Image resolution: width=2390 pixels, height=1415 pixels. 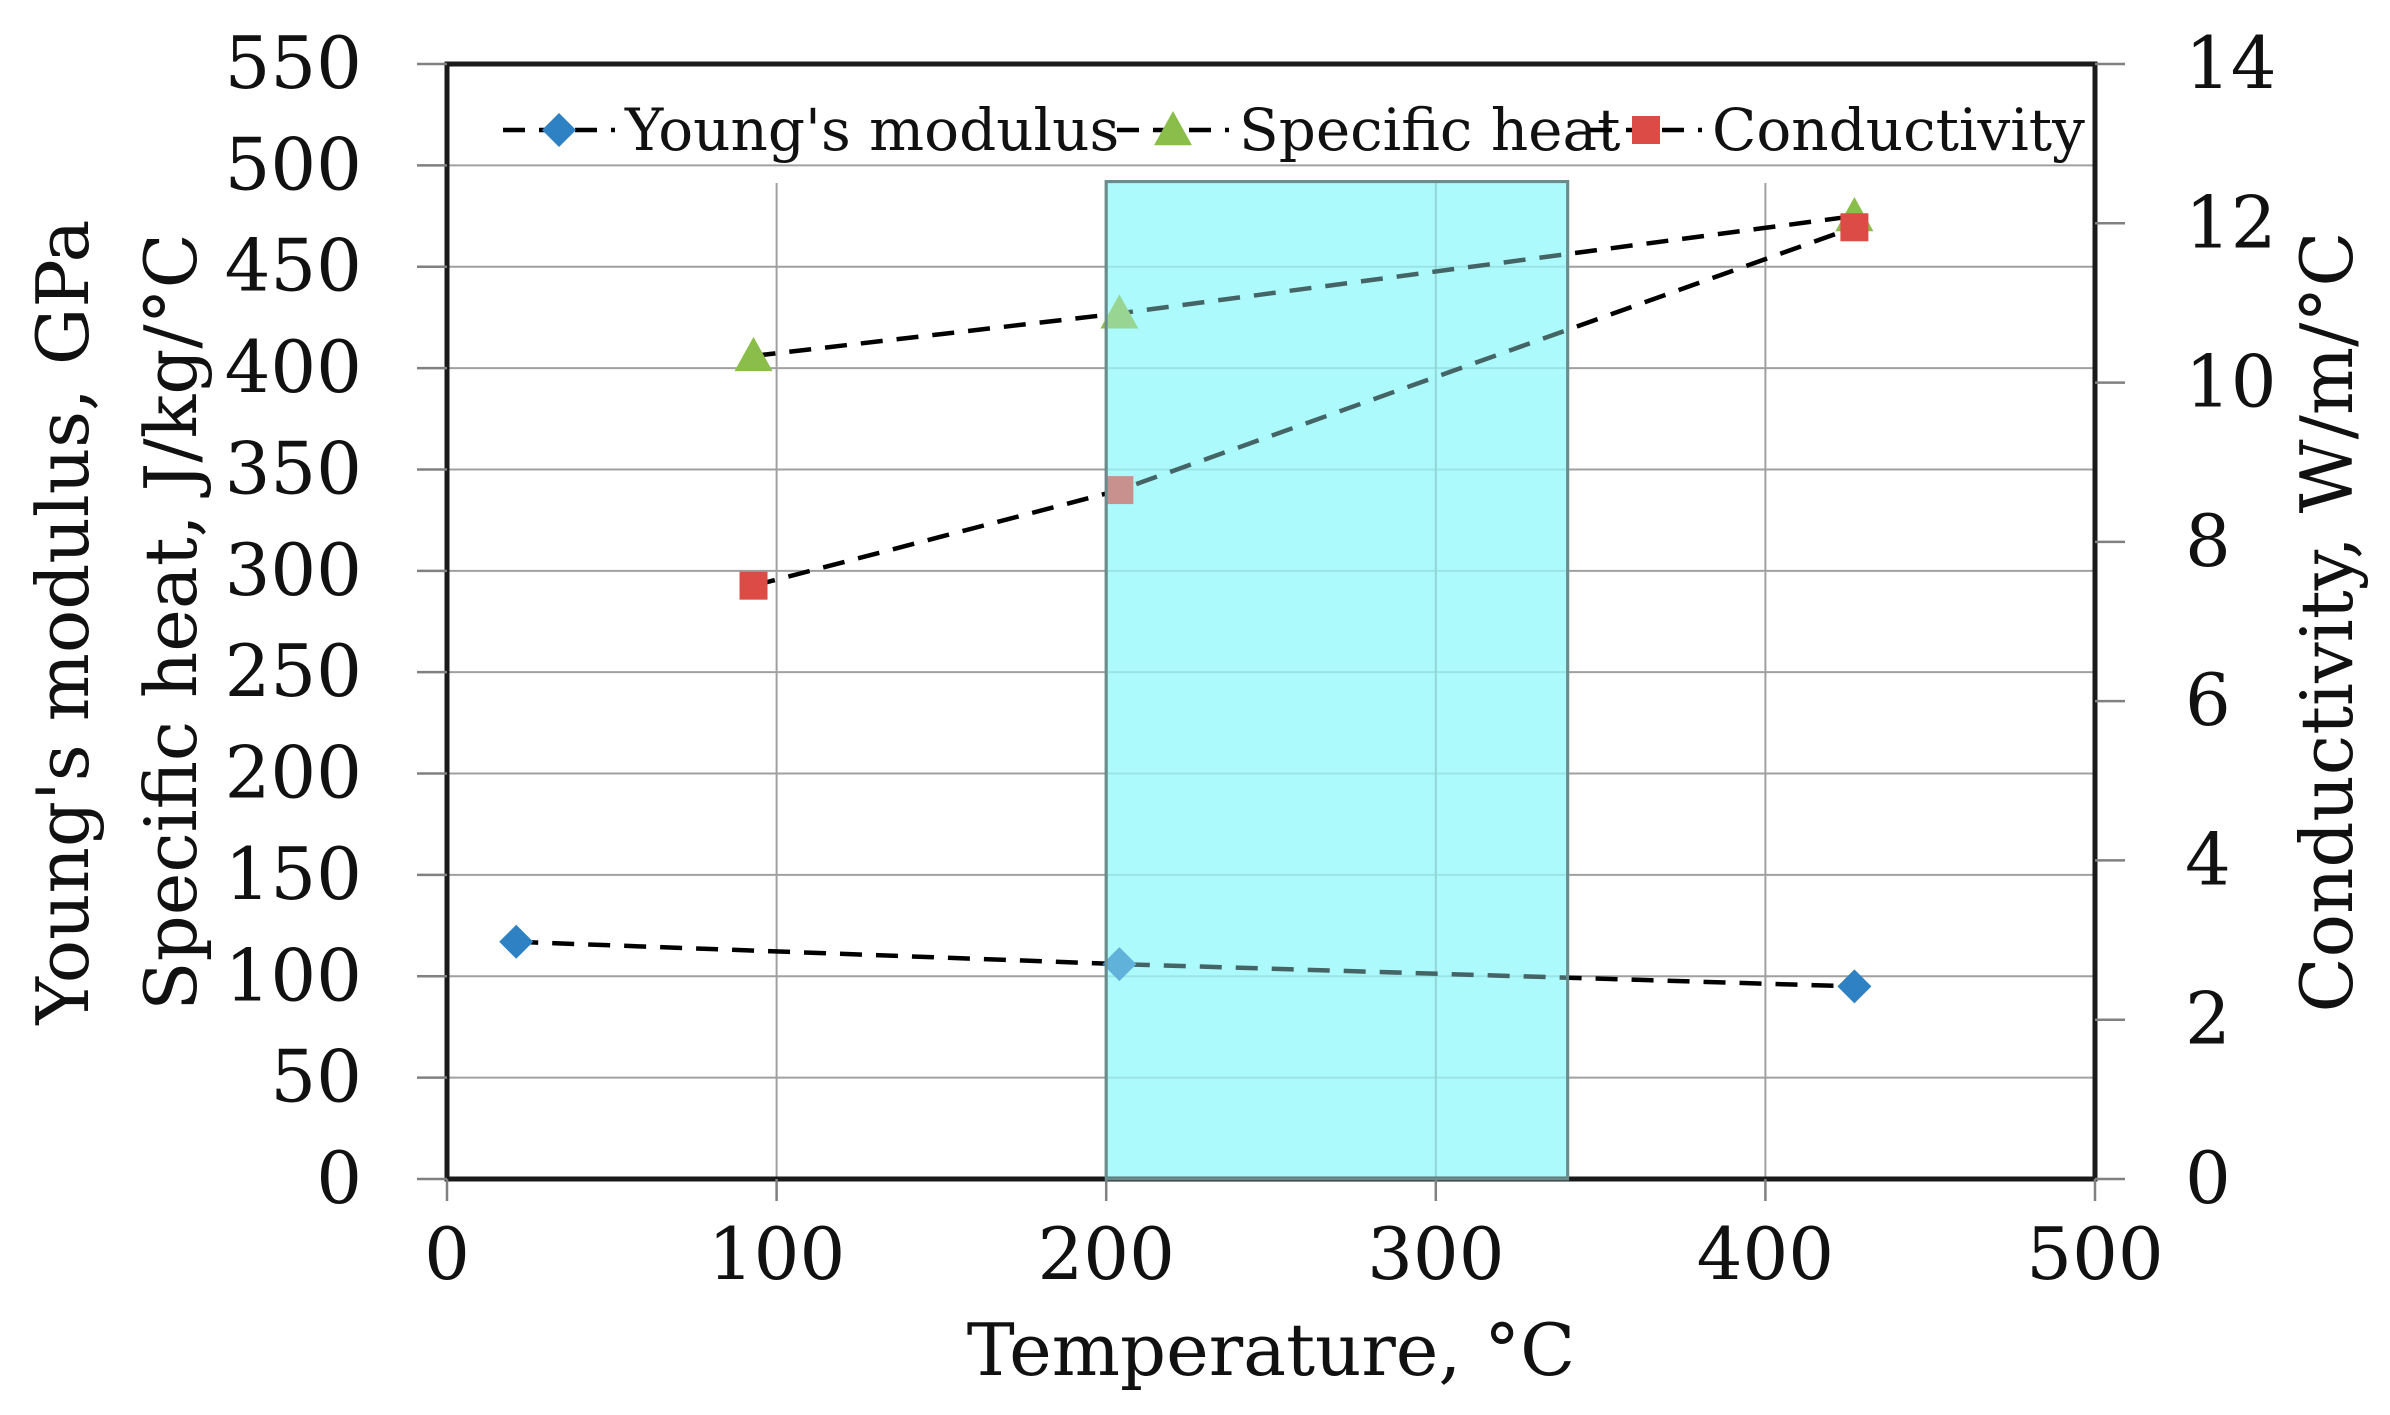 I want to click on legend-marker-square, so click(x=1646, y=130).